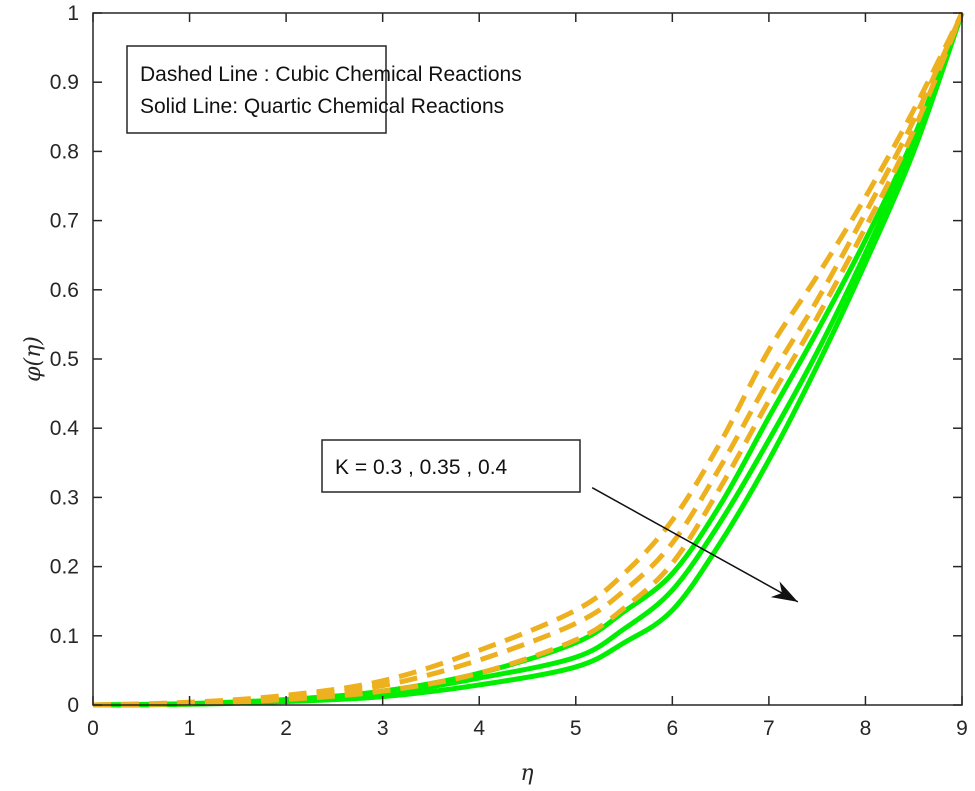  Describe the element at coordinates (331, 74) in the screenshot. I see `legend-line-1: Dashed Line : Cubic Chemical Reactions` at that location.